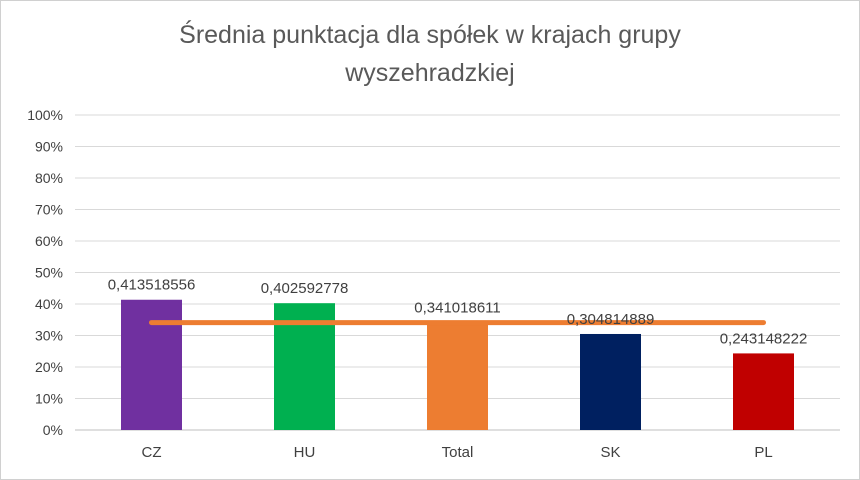  I want to click on x-tick-label: CZ, so click(152, 452).